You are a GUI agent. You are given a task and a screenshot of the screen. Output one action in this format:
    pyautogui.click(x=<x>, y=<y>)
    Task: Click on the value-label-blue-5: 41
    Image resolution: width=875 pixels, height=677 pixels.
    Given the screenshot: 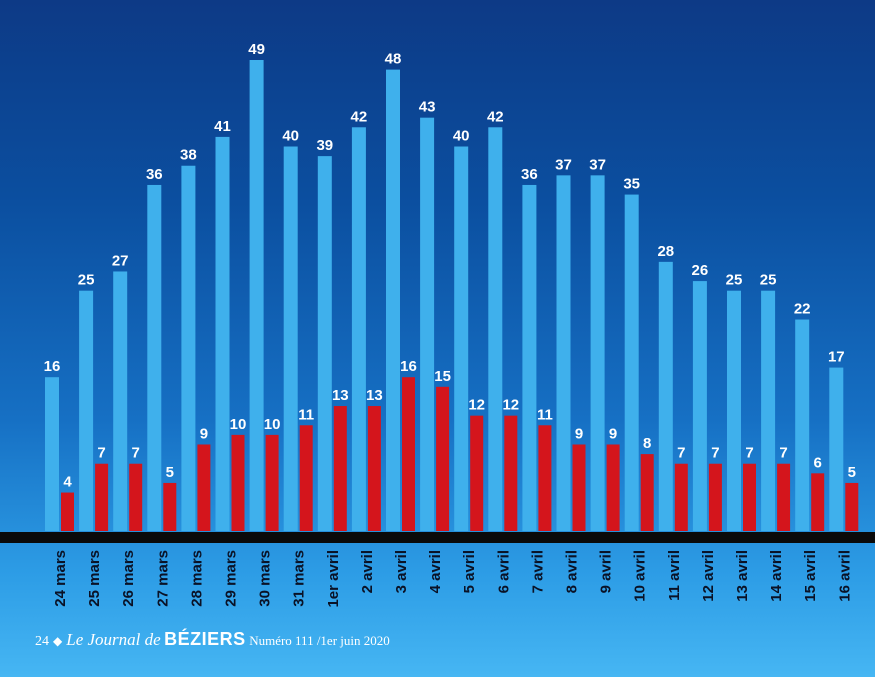 What is the action you would take?
    pyautogui.click(x=222, y=126)
    